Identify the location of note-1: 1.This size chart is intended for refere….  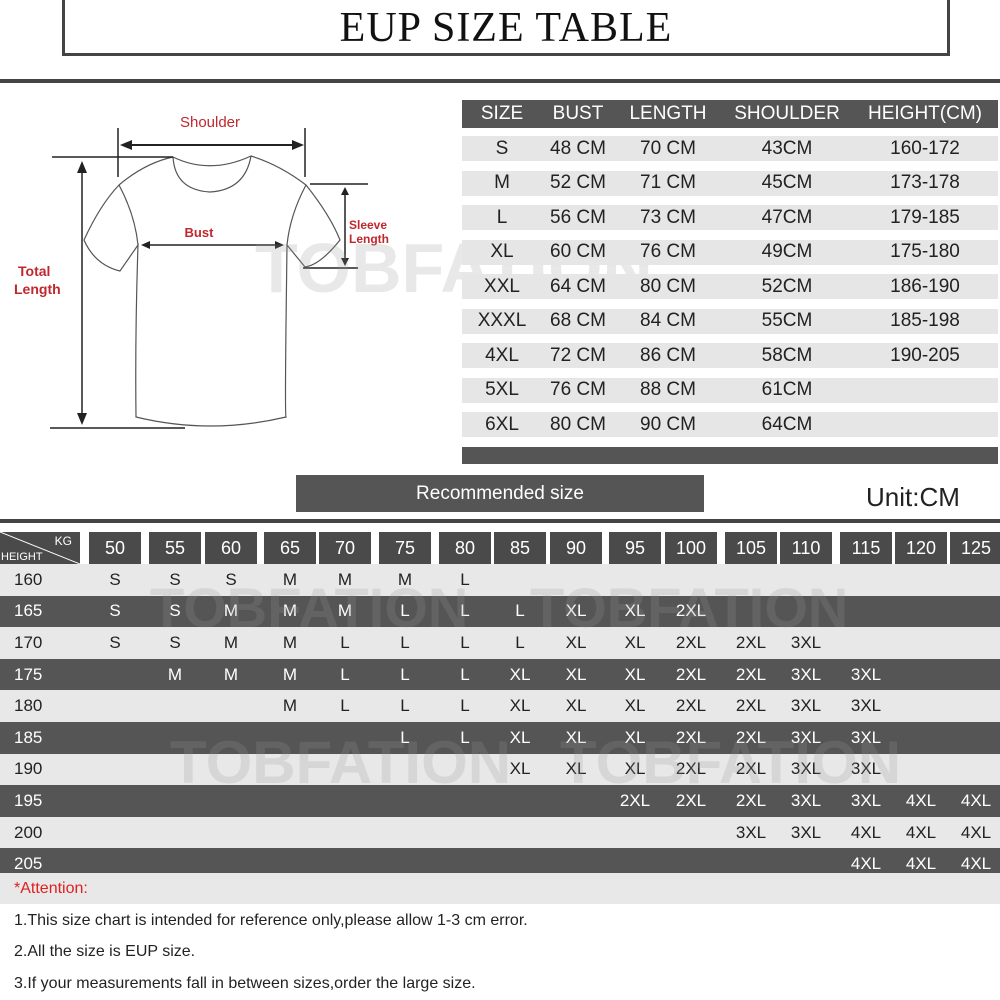
(271, 920).